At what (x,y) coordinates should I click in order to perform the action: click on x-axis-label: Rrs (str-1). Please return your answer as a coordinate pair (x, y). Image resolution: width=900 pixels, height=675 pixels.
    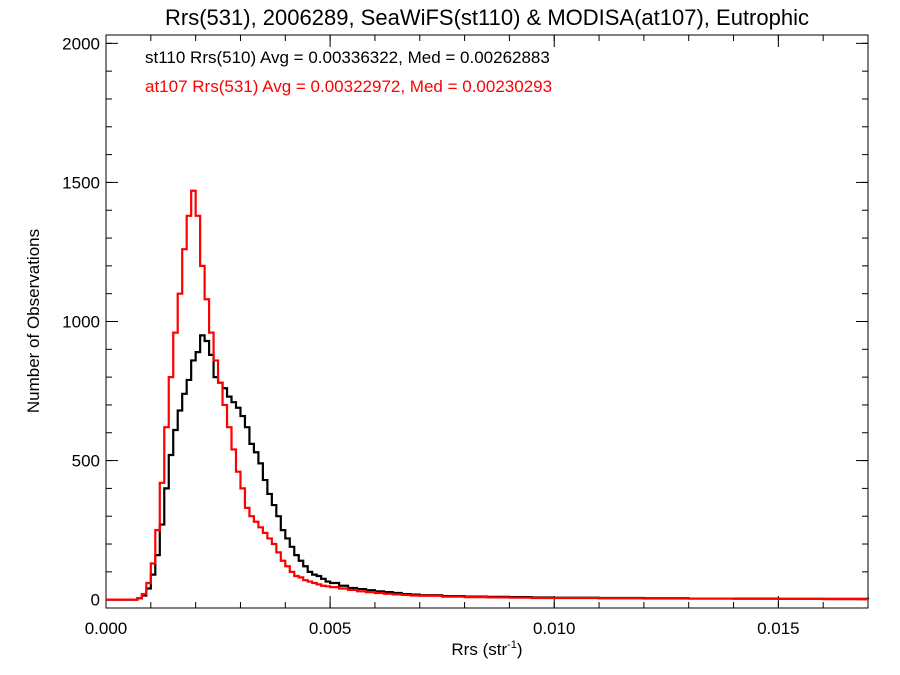
    Looking at the image, I should click on (486, 649).